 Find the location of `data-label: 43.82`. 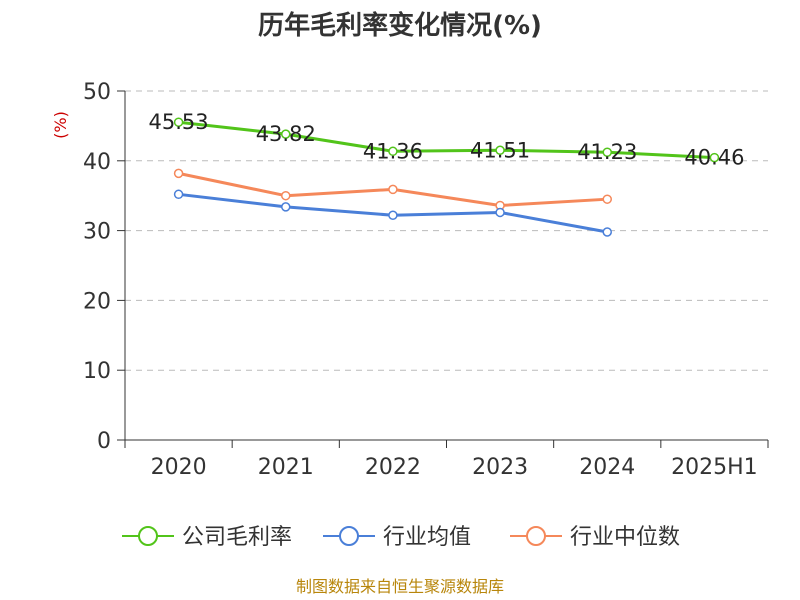

data-label: 43.82 is located at coordinates (286, 134).